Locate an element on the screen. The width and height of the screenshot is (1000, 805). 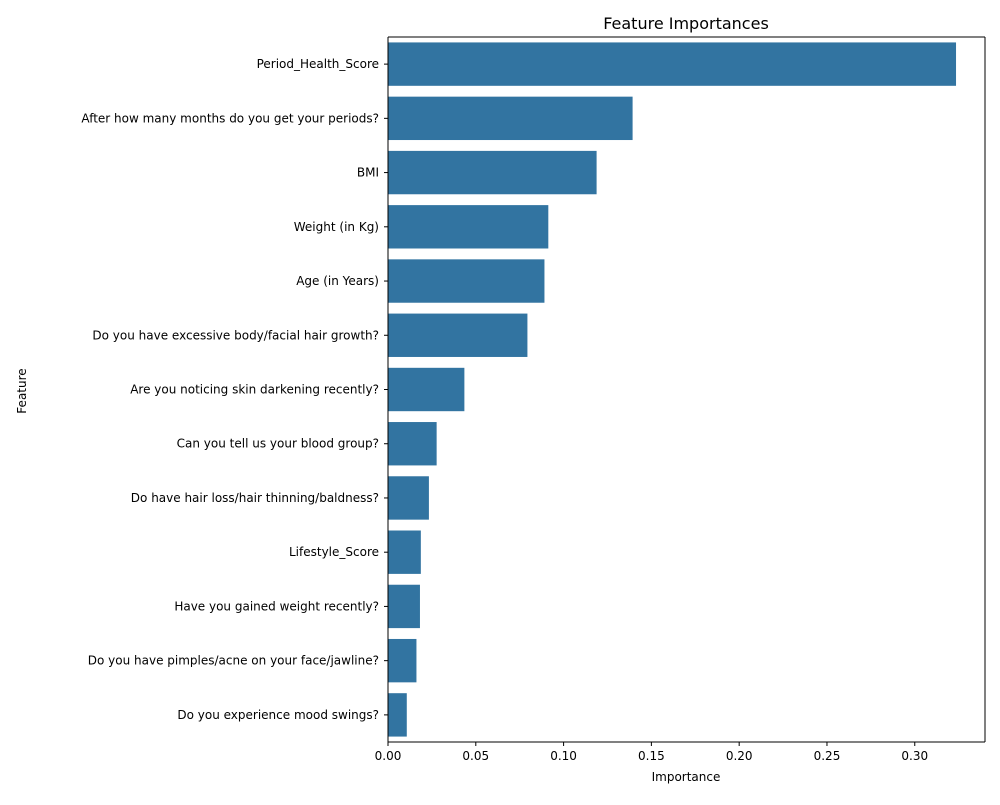
y-tick-label: Weight (in Kg) is located at coordinates (336, 227).